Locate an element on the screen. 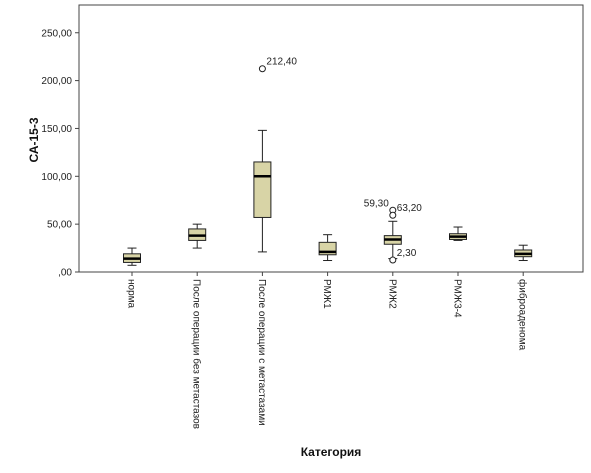  x-tick-label: После операции с метастазами is located at coordinates (261, 352).